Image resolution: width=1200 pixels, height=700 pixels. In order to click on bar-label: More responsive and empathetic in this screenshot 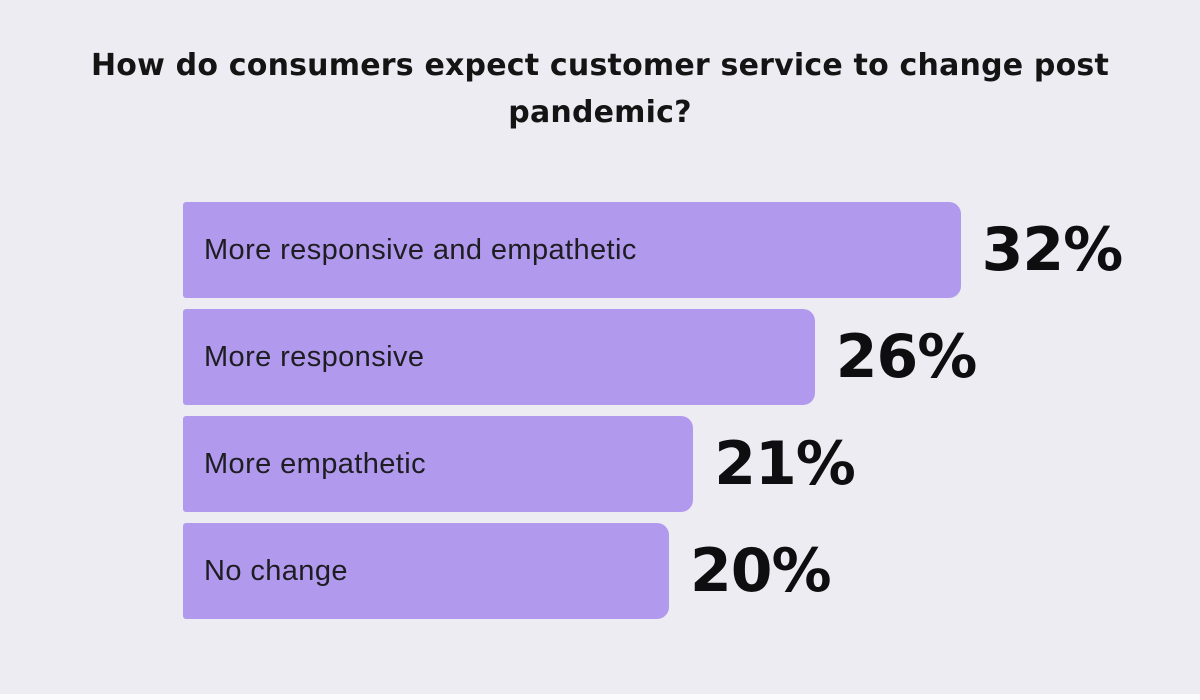, I will do `click(420, 249)`.